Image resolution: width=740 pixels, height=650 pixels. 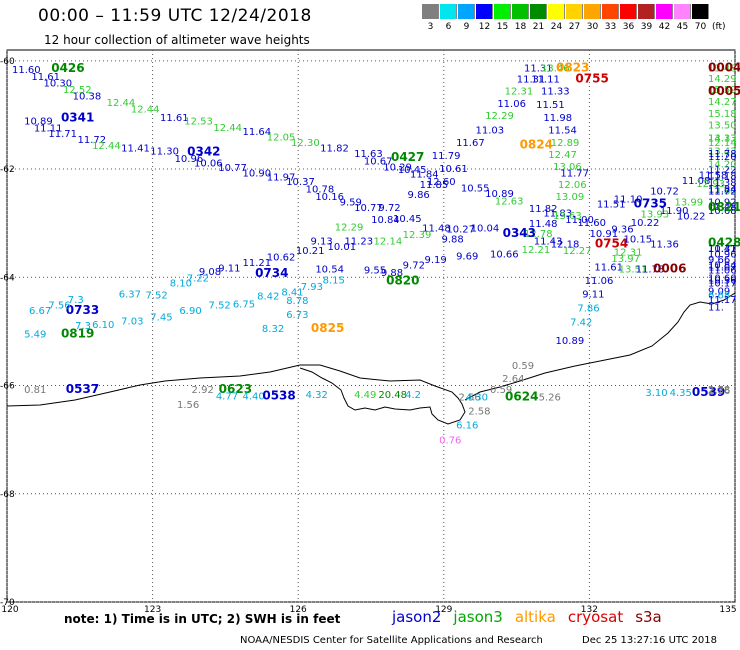 What do you see at coordinates (719, 390) in the screenshot?
I see `wave-height-label: 2.78` at bounding box center [719, 390].